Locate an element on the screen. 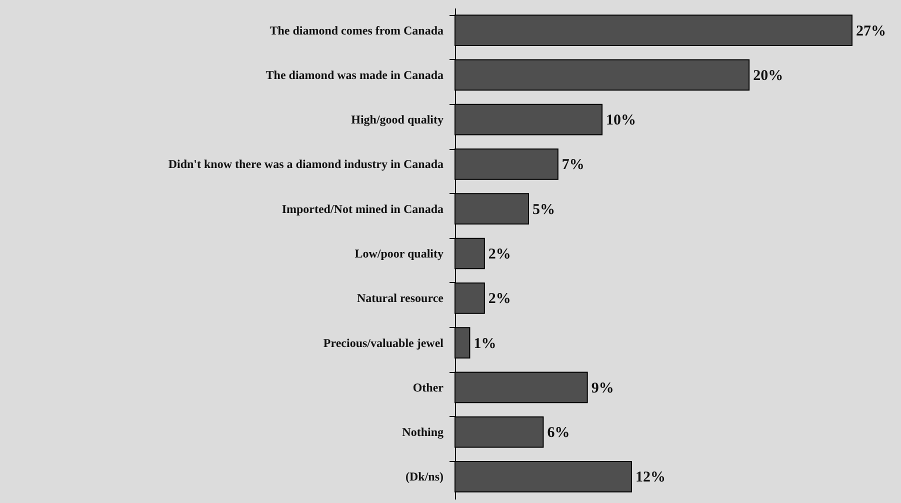  y-tick-label: Natural resource is located at coordinates (400, 298).